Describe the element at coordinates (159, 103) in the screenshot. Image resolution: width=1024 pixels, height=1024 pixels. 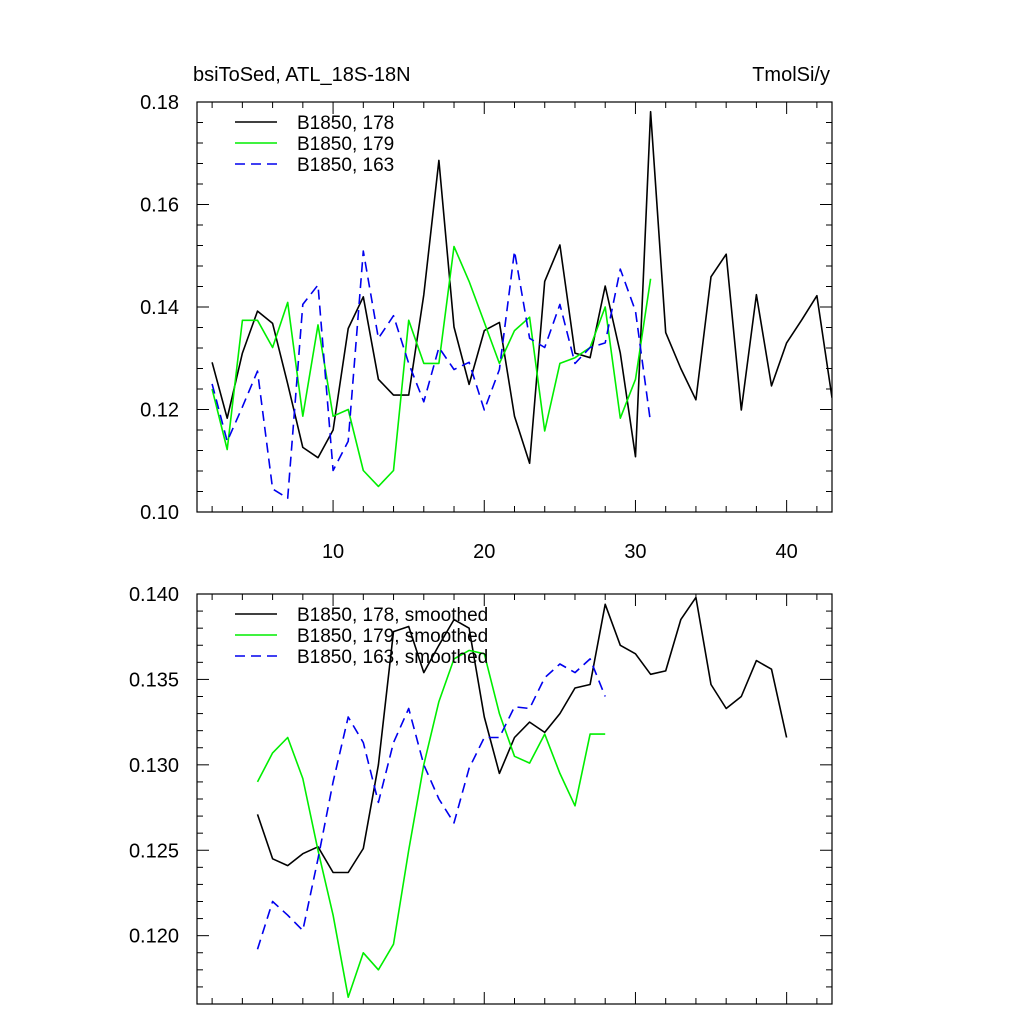
I see `y-tick-label: 0.18` at that location.